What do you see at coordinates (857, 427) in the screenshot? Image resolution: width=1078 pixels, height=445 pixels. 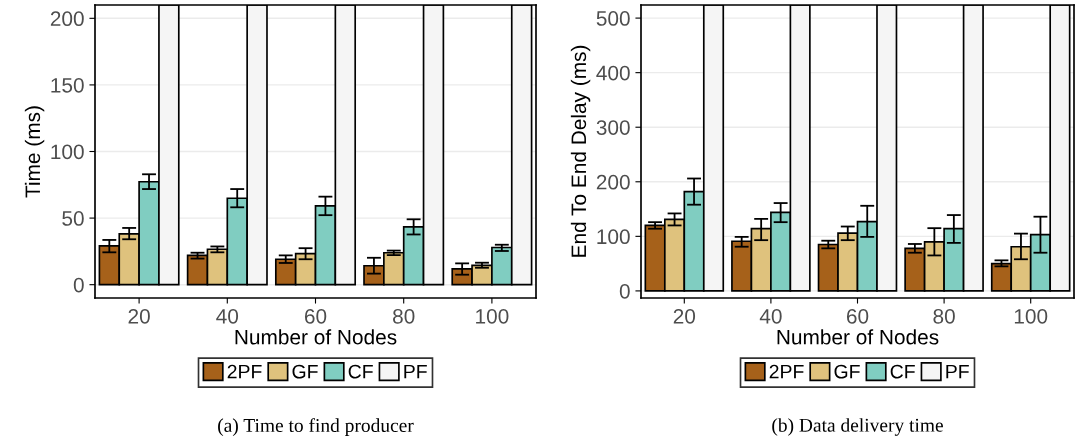 I see `text: (b) Data delivery time` at bounding box center [857, 427].